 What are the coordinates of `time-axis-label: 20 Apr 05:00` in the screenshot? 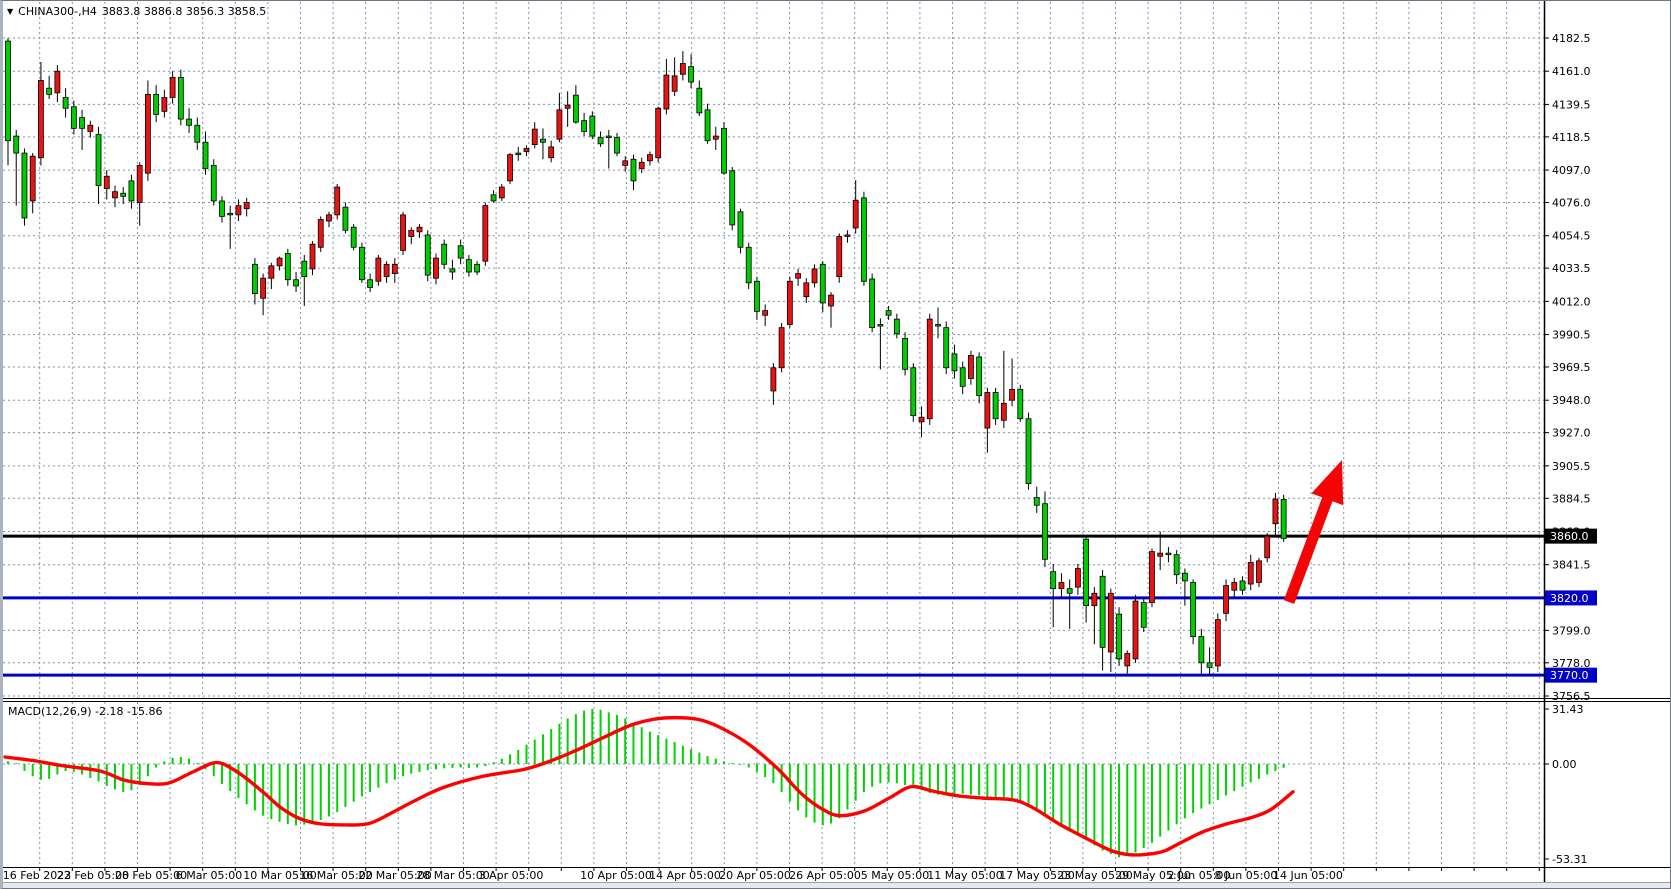 It's located at (755, 875).